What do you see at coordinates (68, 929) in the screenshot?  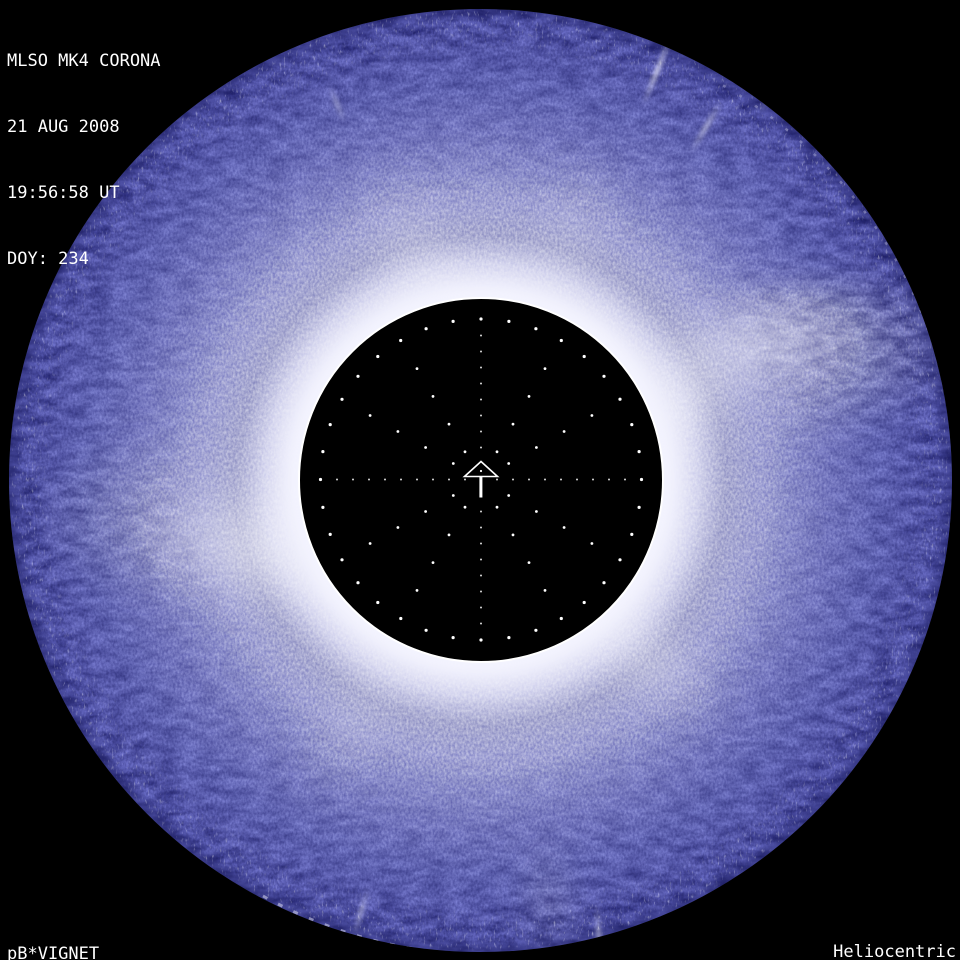 I see `footer-annotation: pB*VIGNET MIN: -150.00 MAX: 500.00` at bounding box center [68, 929].